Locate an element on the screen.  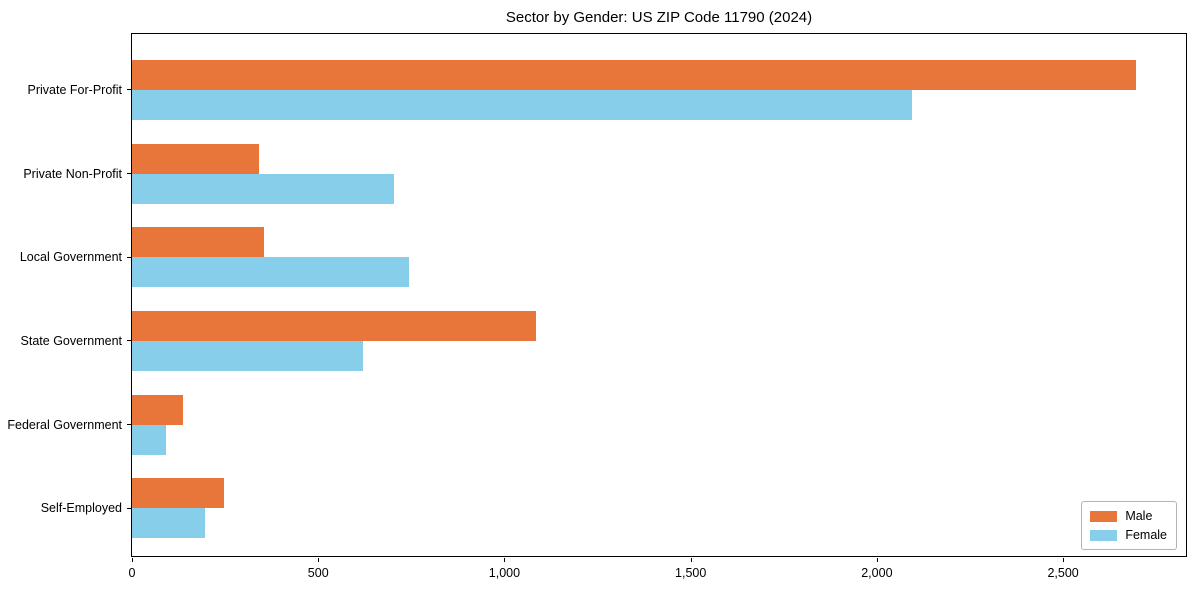
bar-female-private-non-profit is located at coordinates (263, 188).